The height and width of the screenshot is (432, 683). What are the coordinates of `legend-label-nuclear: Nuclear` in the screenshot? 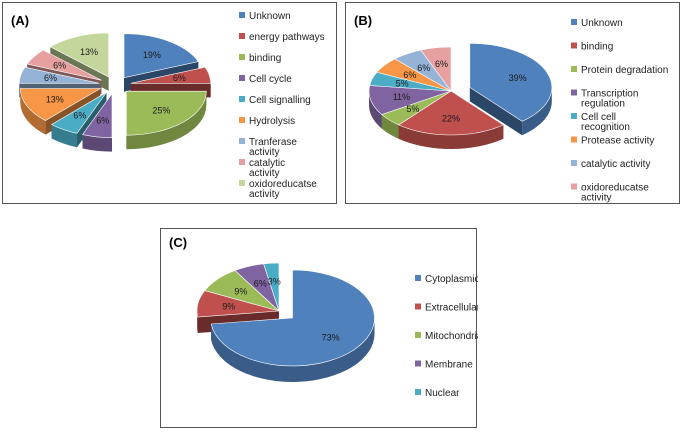 It's located at (442, 393).